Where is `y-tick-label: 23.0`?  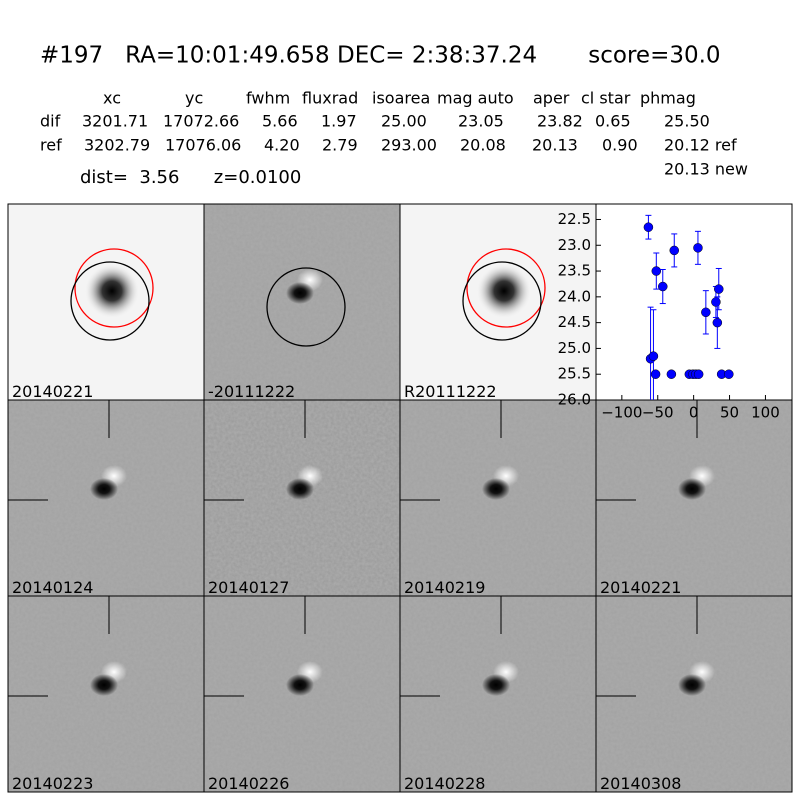 y-tick-label: 23.0 is located at coordinates (574, 245).